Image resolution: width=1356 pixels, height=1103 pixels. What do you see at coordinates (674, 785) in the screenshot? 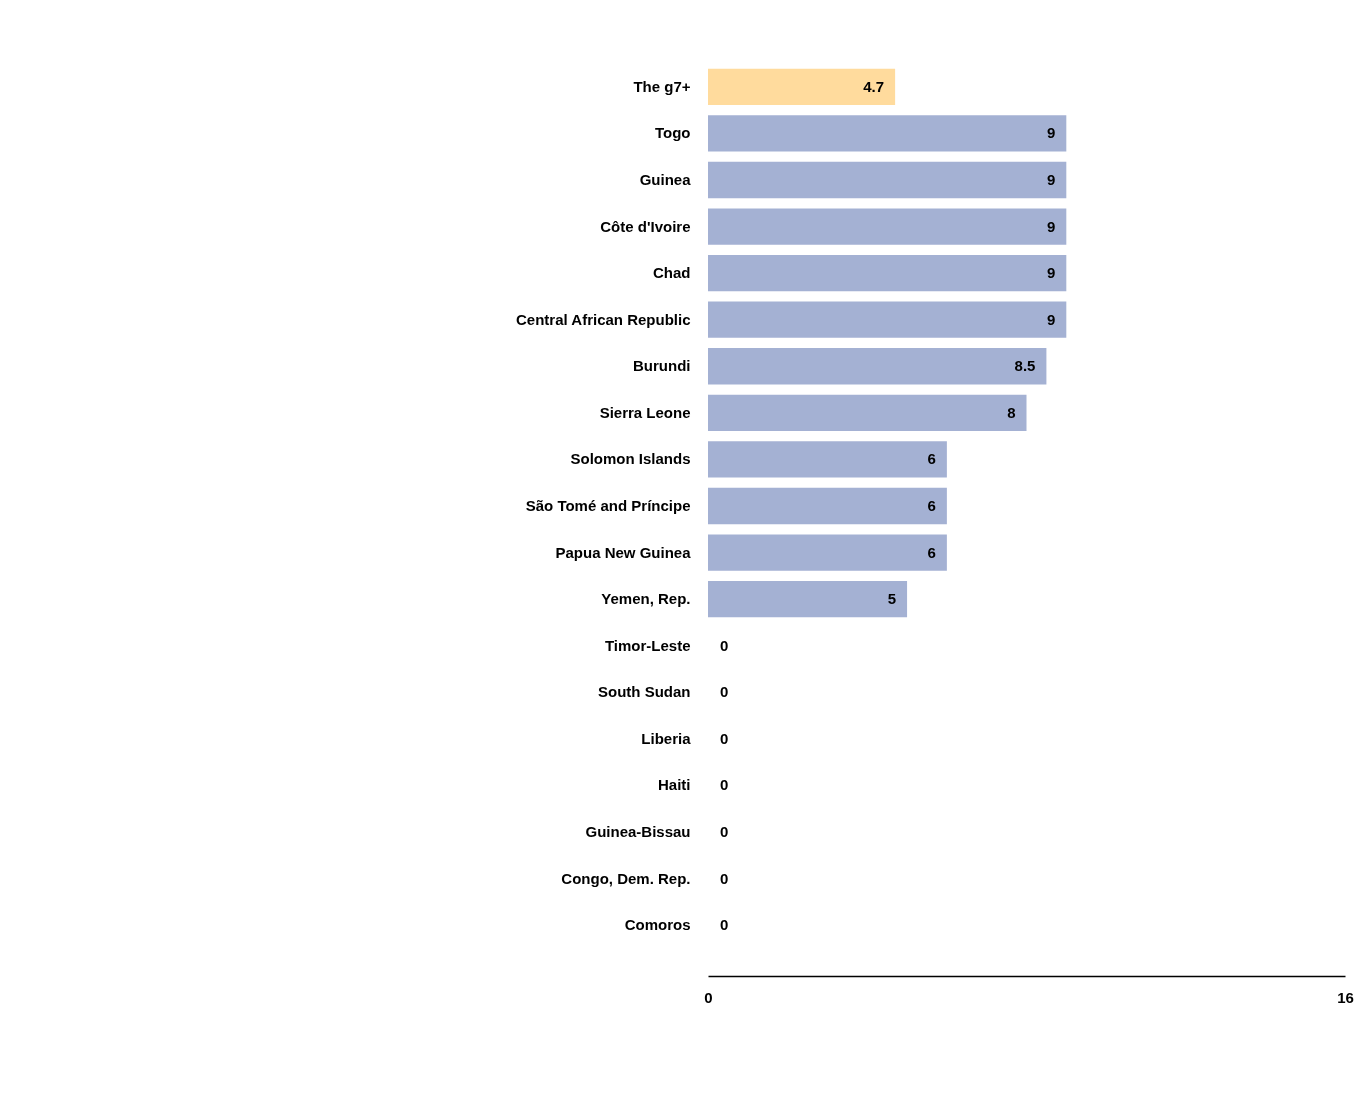
I see `y-tick-label: Haiti` at bounding box center [674, 785].